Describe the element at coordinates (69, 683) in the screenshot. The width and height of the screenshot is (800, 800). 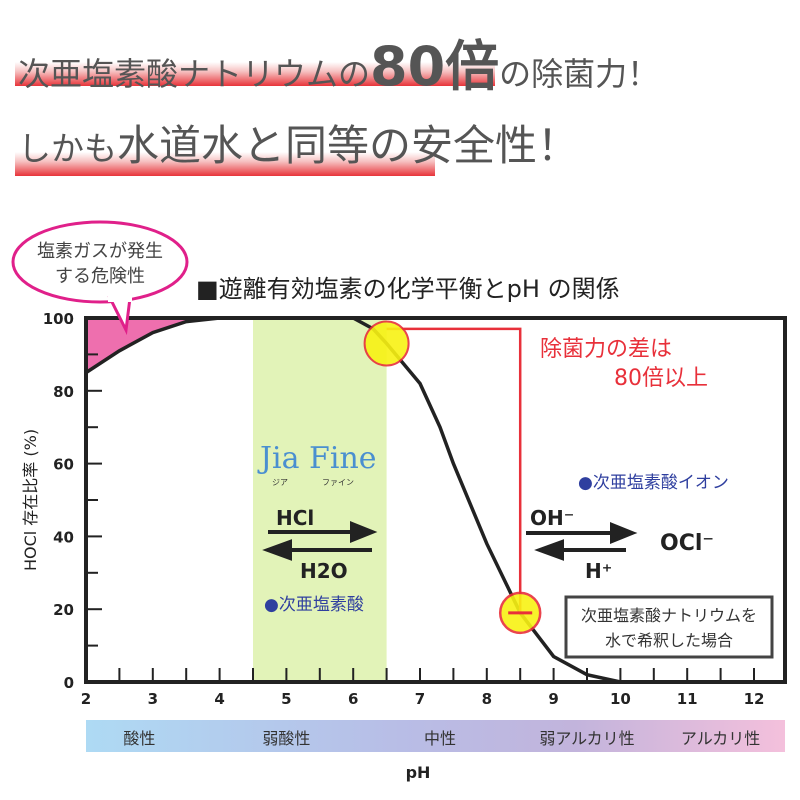
I see `y-tick-label: 0` at that location.